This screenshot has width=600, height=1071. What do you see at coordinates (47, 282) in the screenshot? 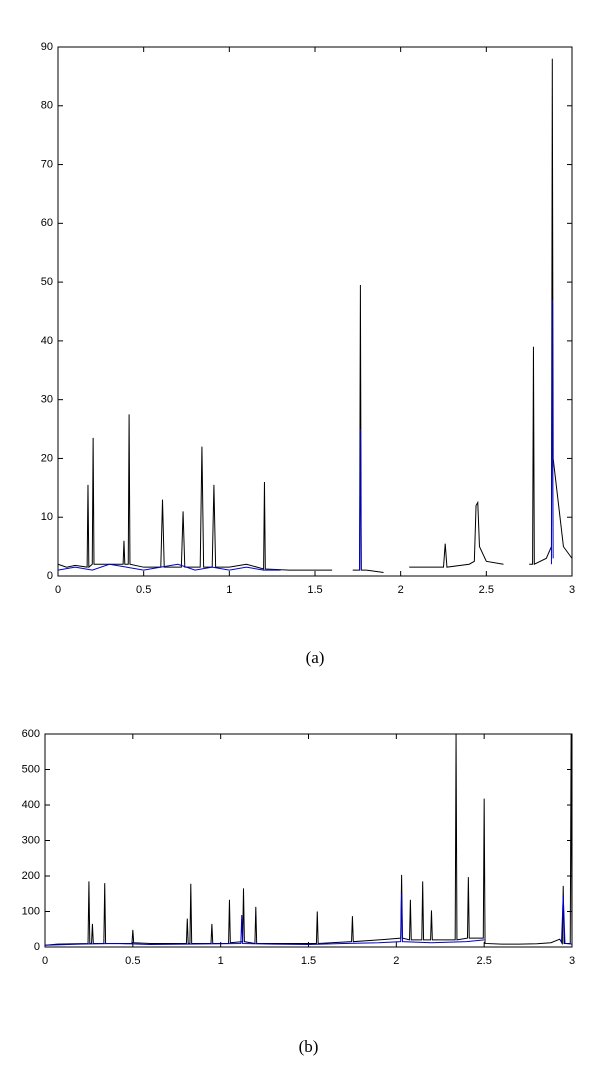
I see `y-tick-label: 50` at bounding box center [47, 282].